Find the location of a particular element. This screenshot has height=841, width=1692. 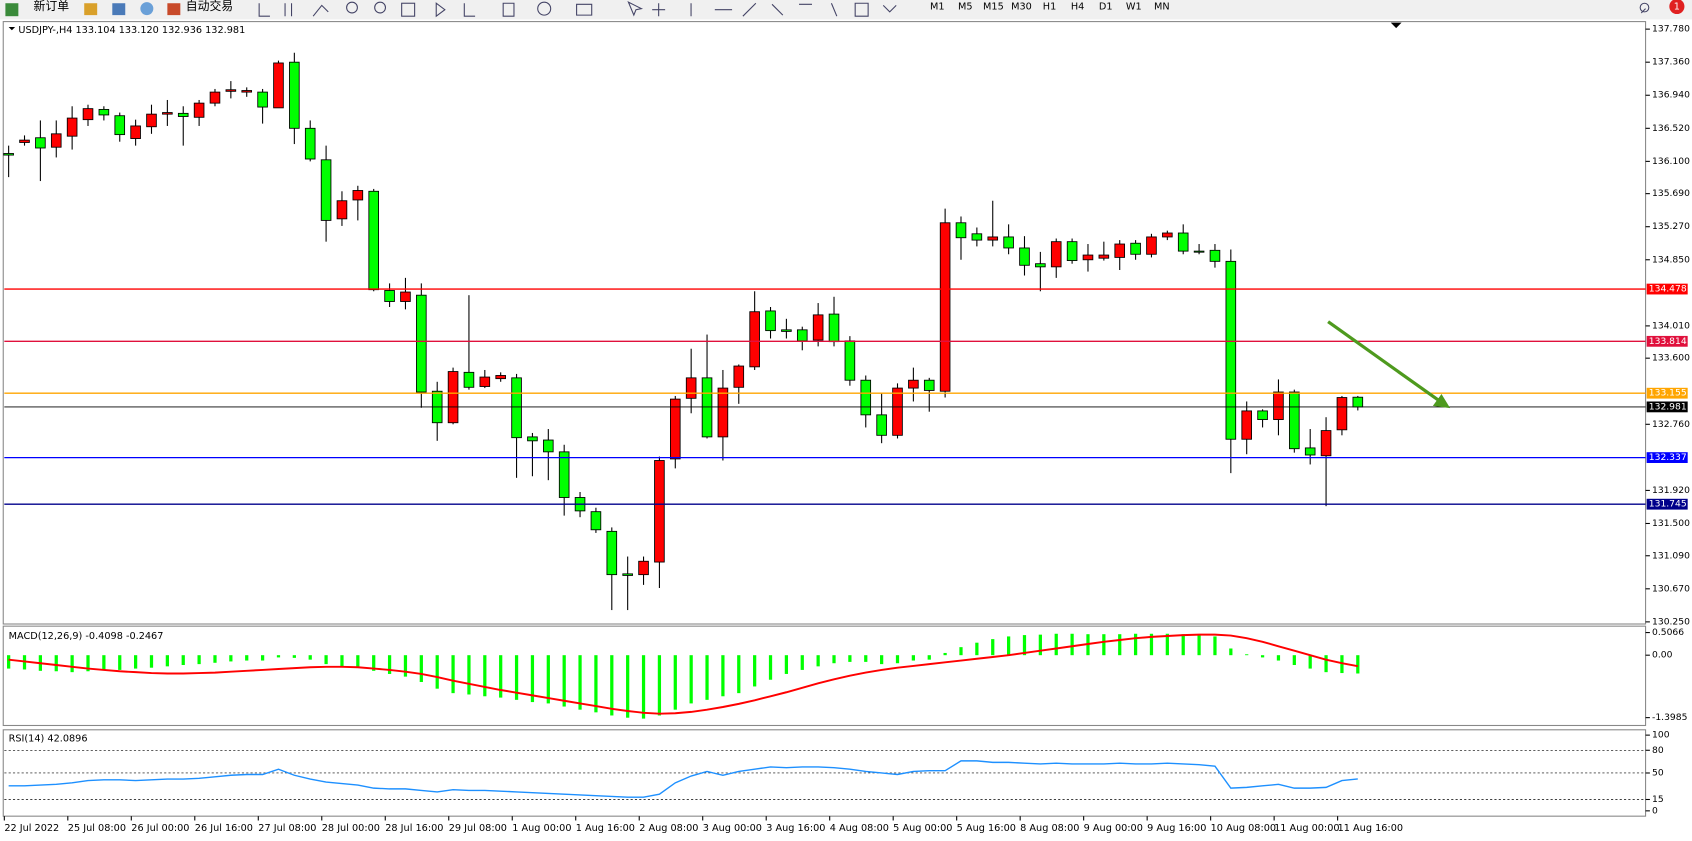

y-tick-label: 136.940 is located at coordinates (1671, 95).